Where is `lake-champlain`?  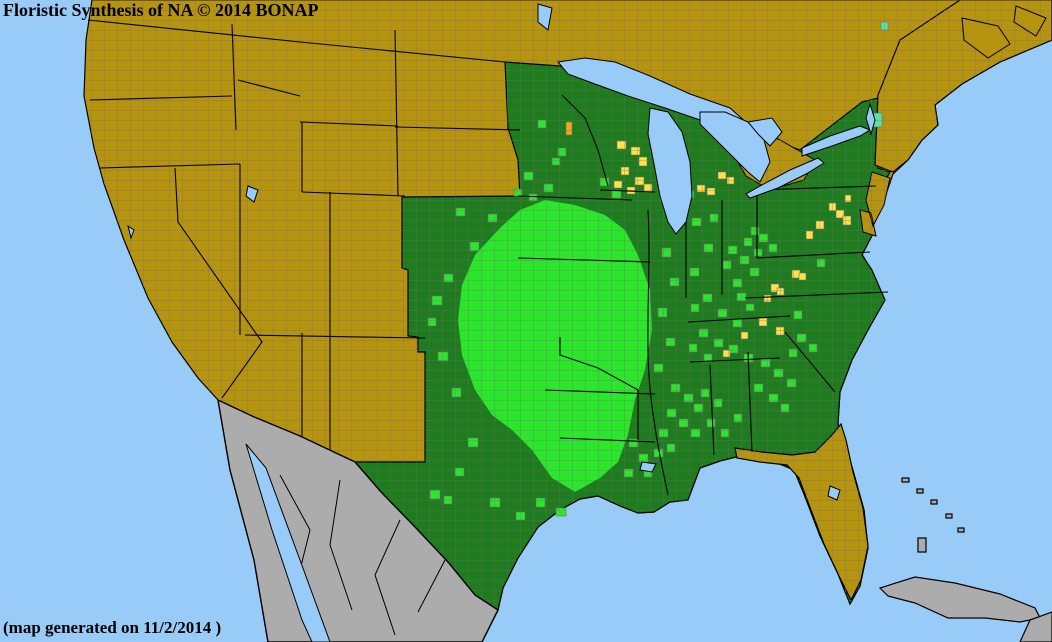 lake-champlain is located at coordinates (870, 119).